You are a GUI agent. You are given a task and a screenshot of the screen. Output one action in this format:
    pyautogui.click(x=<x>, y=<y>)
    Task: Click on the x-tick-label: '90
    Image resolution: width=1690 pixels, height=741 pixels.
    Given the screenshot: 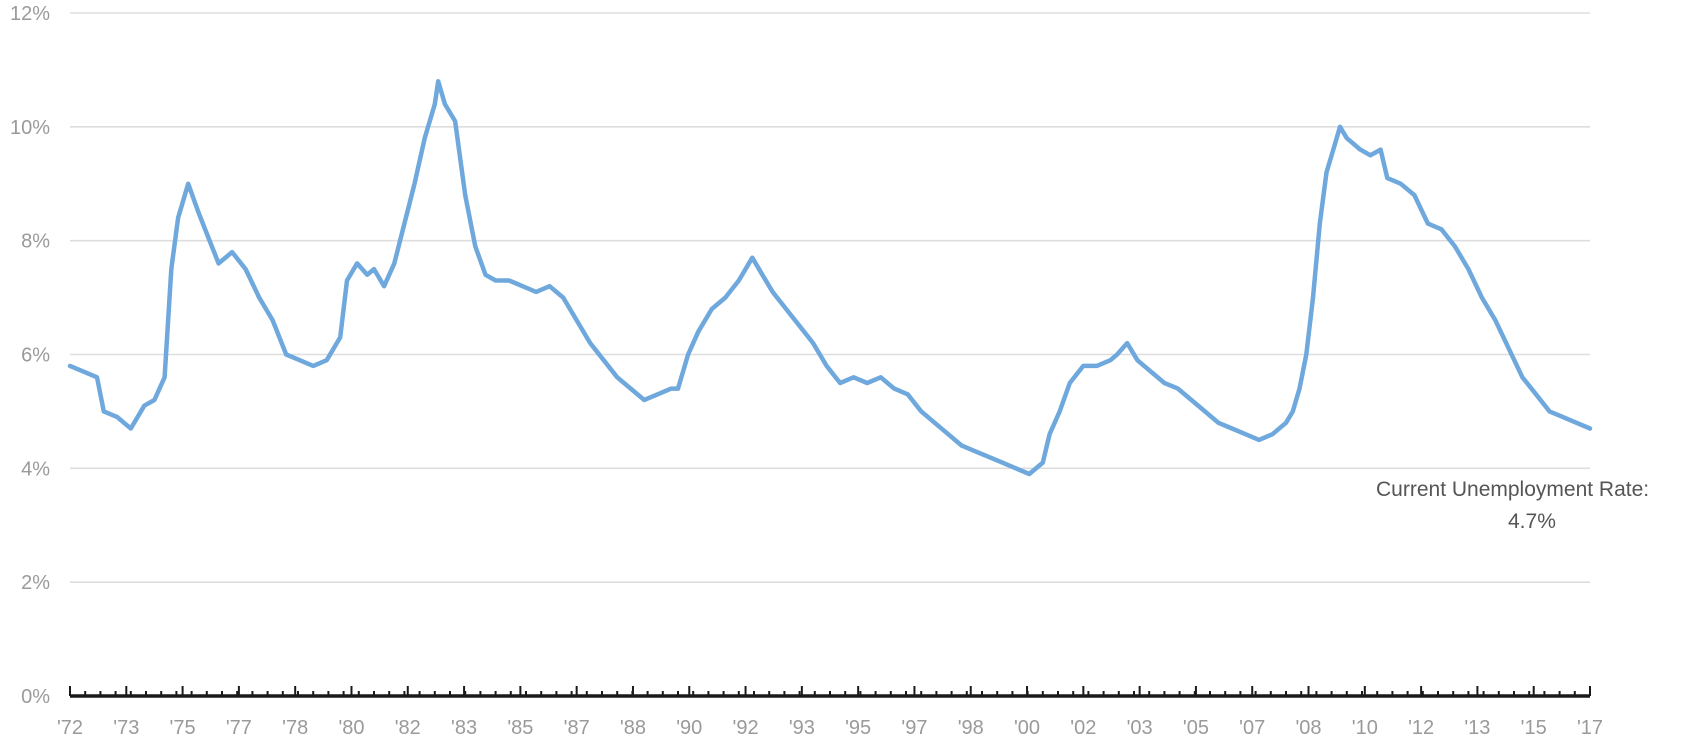 What is the action you would take?
    pyautogui.click(x=689, y=728)
    